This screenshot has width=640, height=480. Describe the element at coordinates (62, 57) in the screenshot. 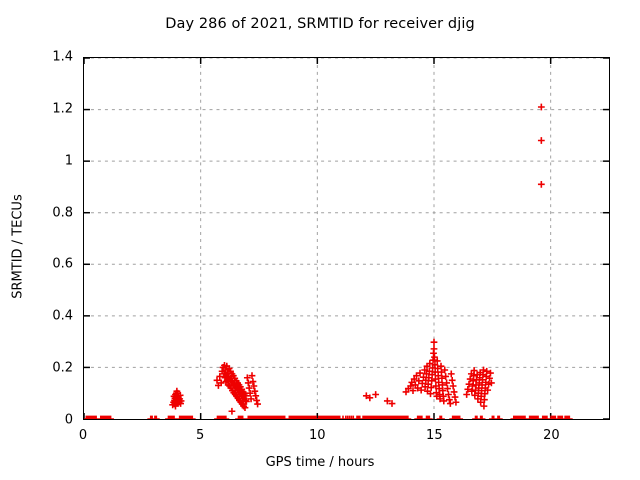

I see `y-tick-label: 1.4` at that location.